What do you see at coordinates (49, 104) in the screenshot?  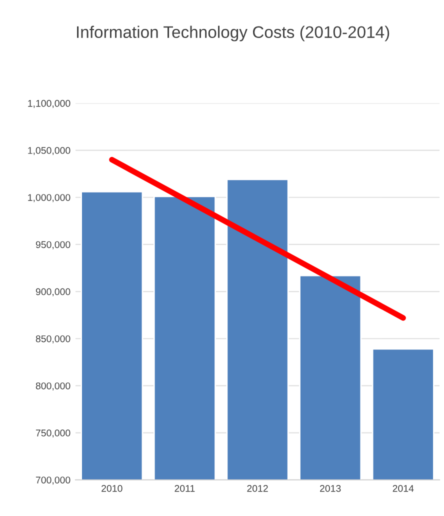 I see `y-tick-label: 1,100,000` at bounding box center [49, 104].